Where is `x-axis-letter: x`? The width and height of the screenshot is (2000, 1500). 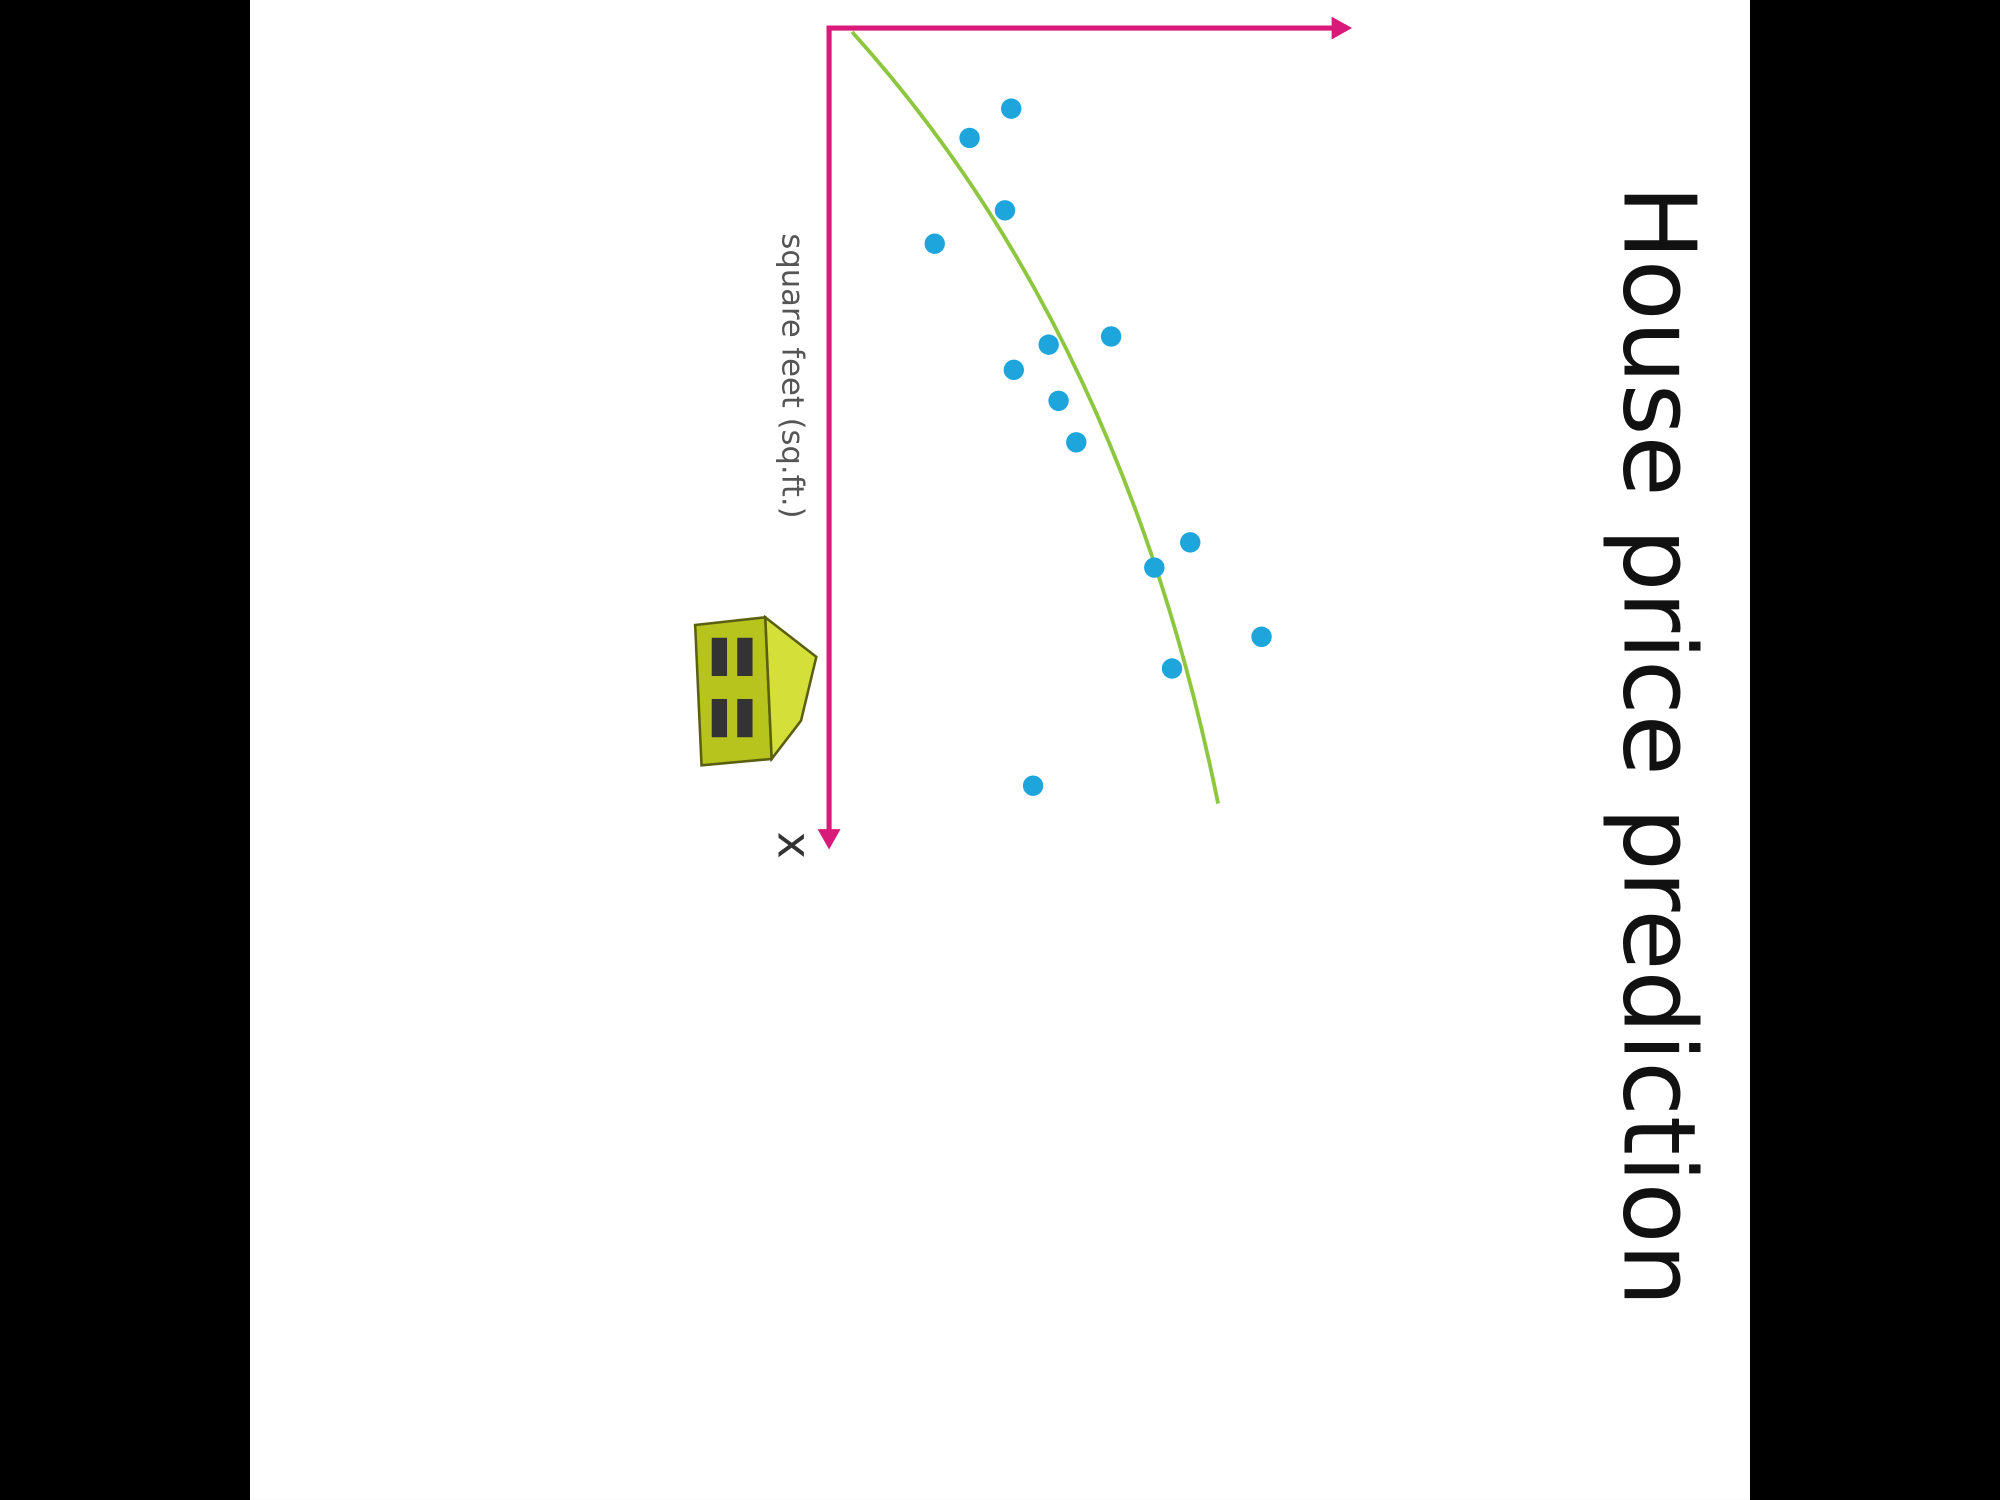 x-axis-letter: x is located at coordinates (794, 845).